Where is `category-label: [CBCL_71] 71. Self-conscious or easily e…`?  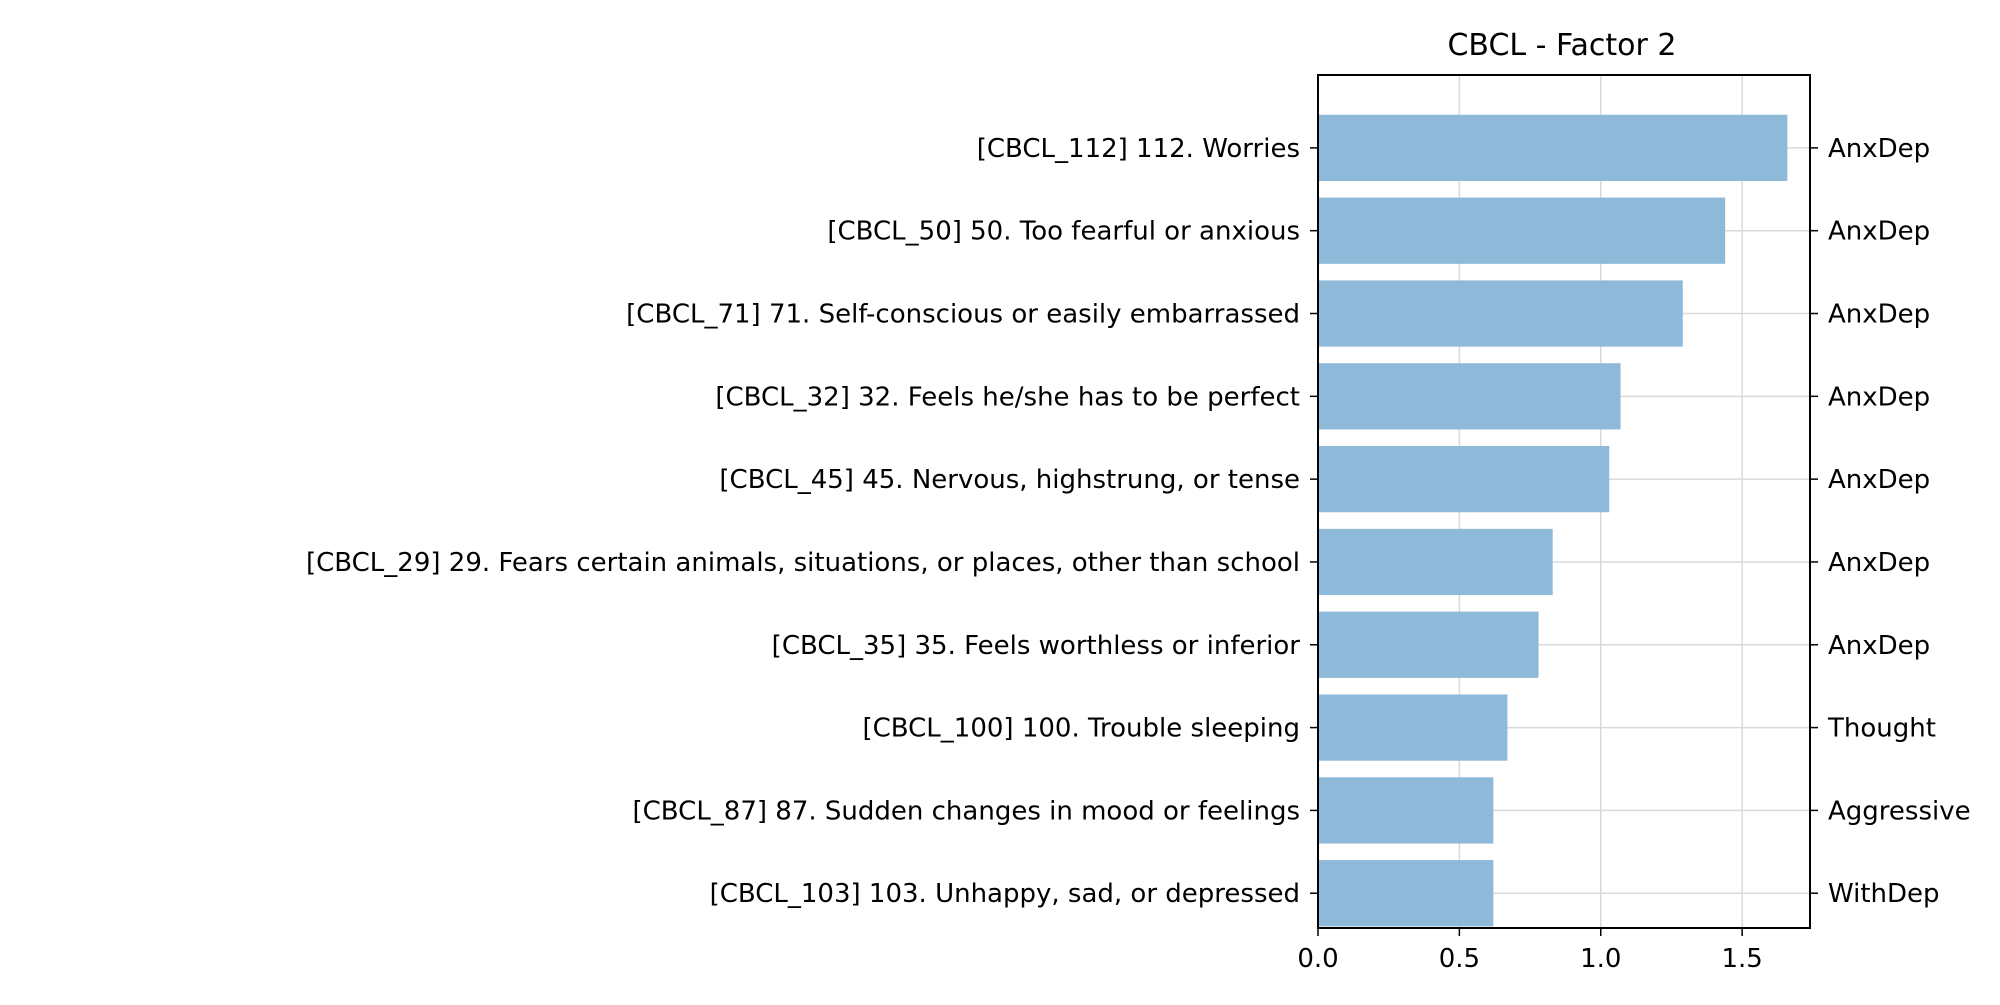
category-label: [CBCL_71] 71. Self-conscious or easily e… is located at coordinates (963, 315).